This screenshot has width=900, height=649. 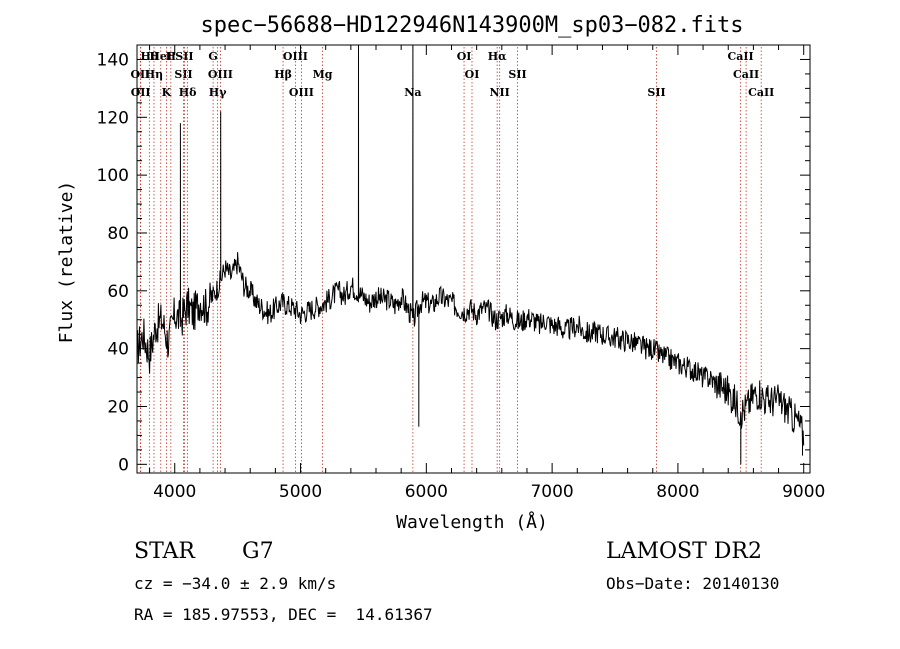 What do you see at coordinates (113, 118) in the screenshot?
I see `y-tick-label: 120` at bounding box center [113, 118].